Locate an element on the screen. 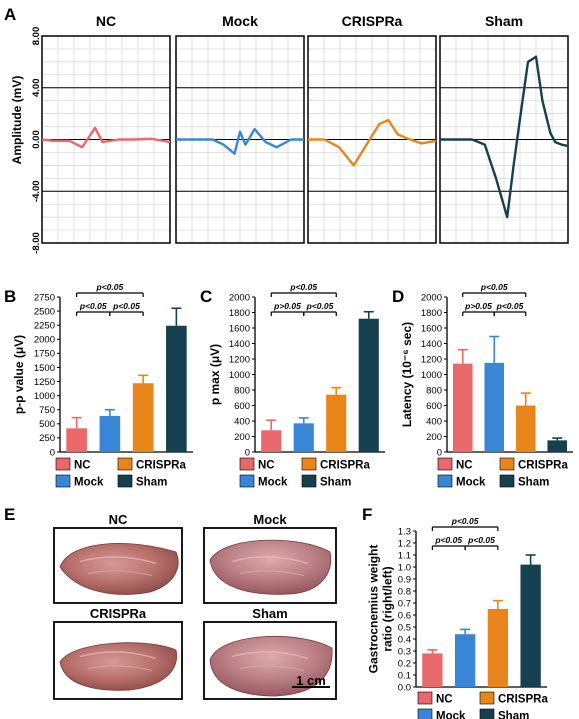 The width and height of the screenshot is (579, 719). y-tick-label: 0.2 is located at coordinates (404, 663).